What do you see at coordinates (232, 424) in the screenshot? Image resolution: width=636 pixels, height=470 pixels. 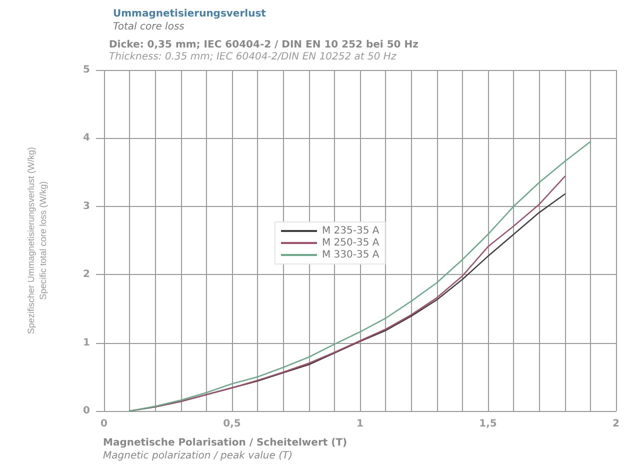 I see `x-tick-label: 0,5` at bounding box center [232, 424].